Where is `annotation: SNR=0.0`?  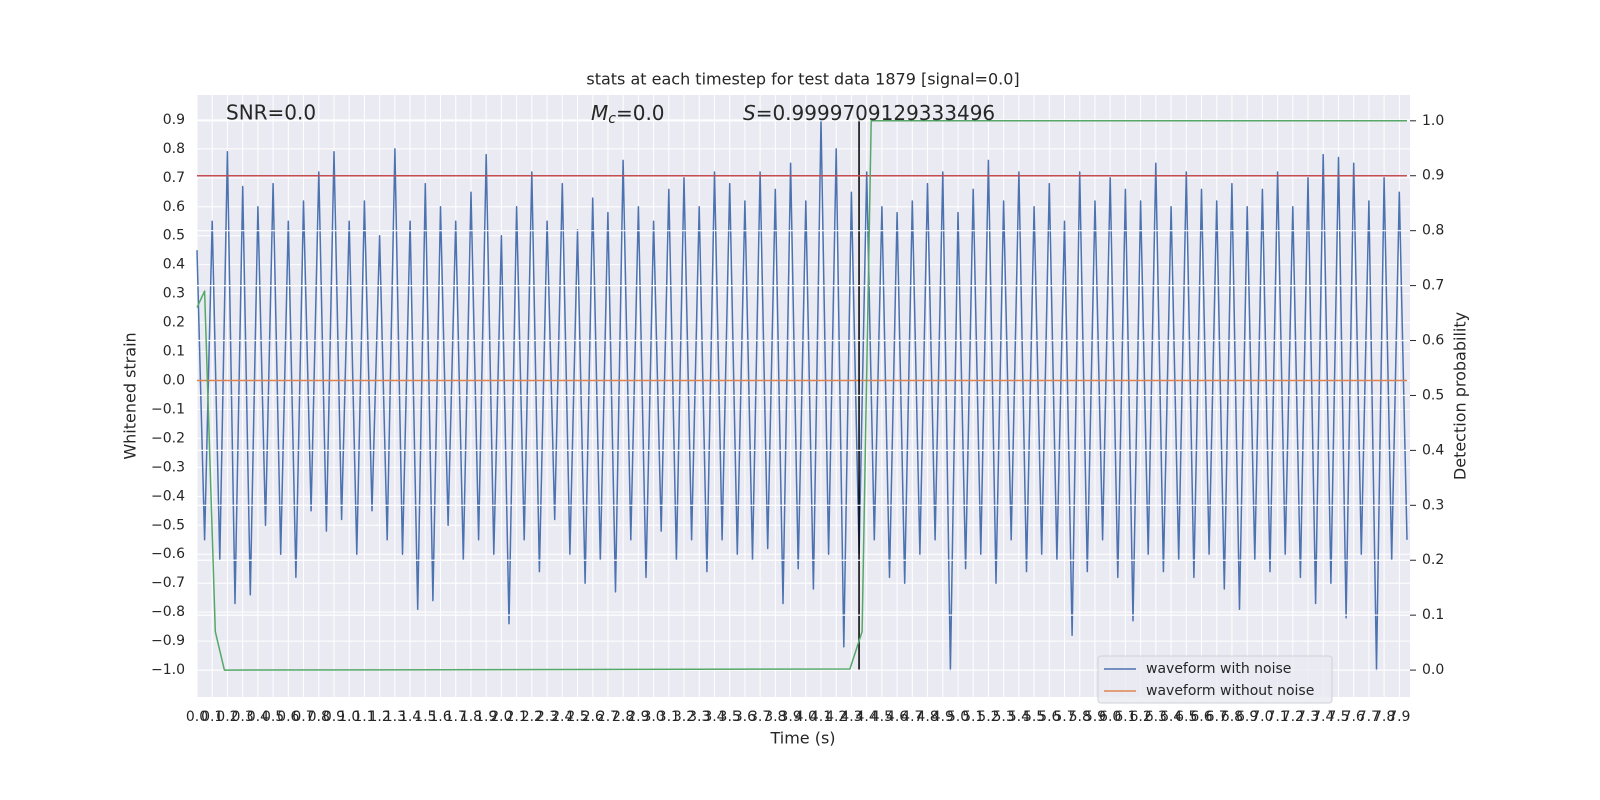 annotation: SNR=0.0 is located at coordinates (271, 113).